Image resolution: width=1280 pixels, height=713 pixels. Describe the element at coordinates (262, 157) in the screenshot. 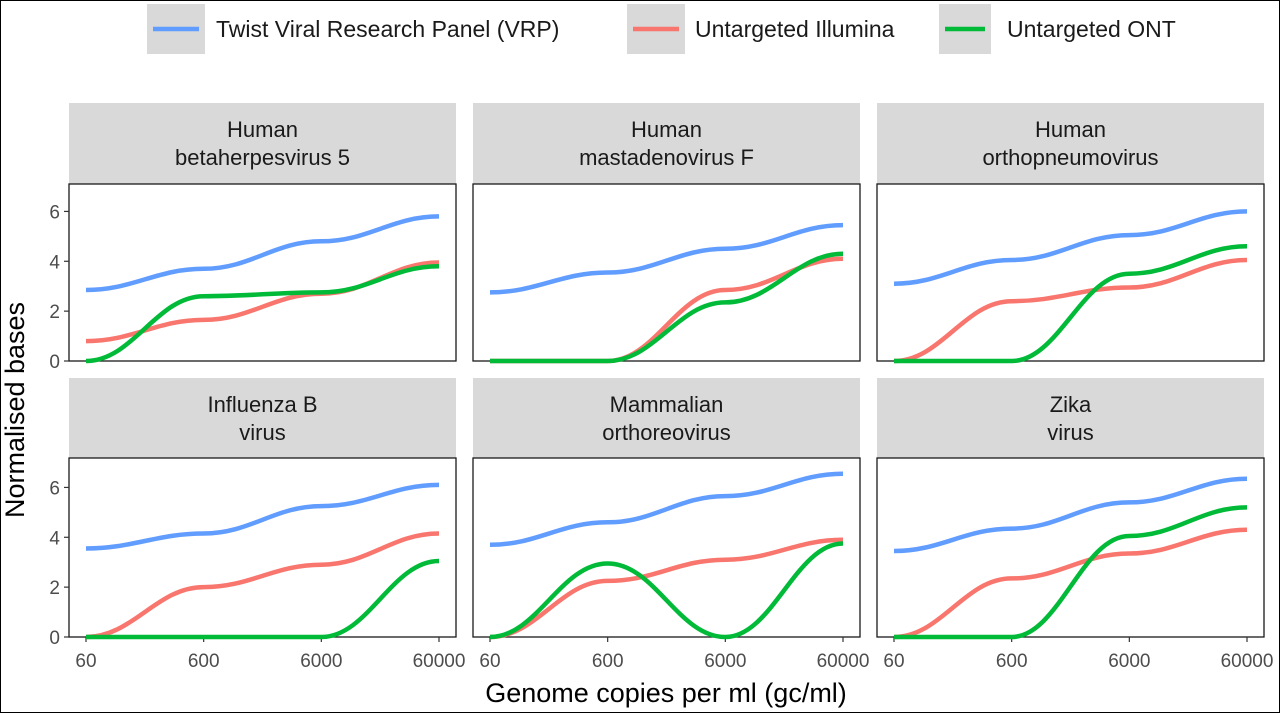

I see `panel-title-line: betaherpesvirus 5` at that location.